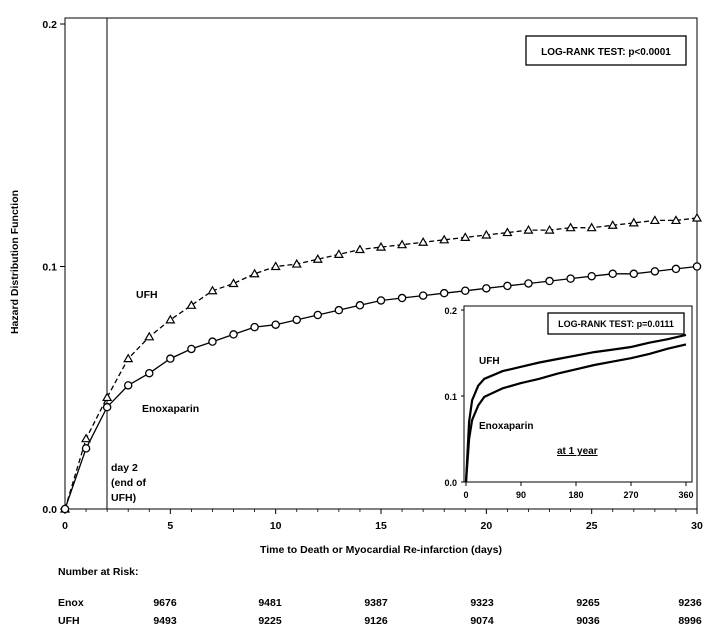 The width and height of the screenshot is (715, 635). What do you see at coordinates (592, 526) in the screenshot?
I see `x-tick-label: 25` at bounding box center [592, 526].